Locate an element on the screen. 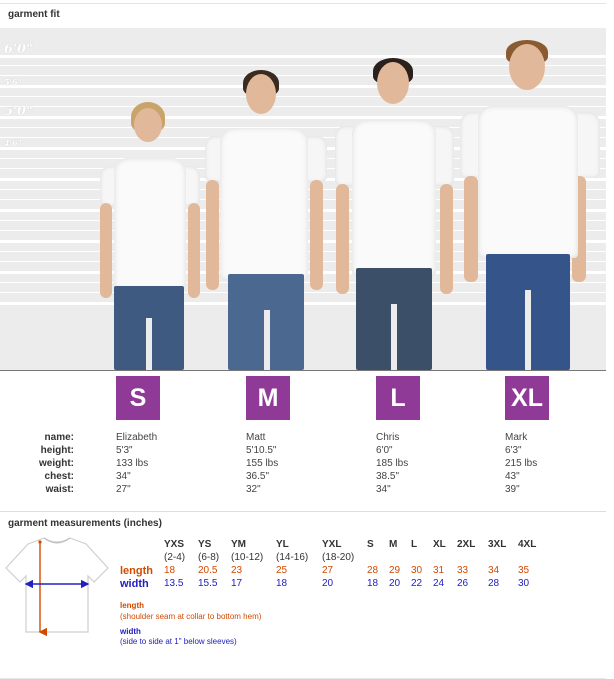 This screenshot has height=679, width=614. size-badge-m: M is located at coordinates (268, 398).